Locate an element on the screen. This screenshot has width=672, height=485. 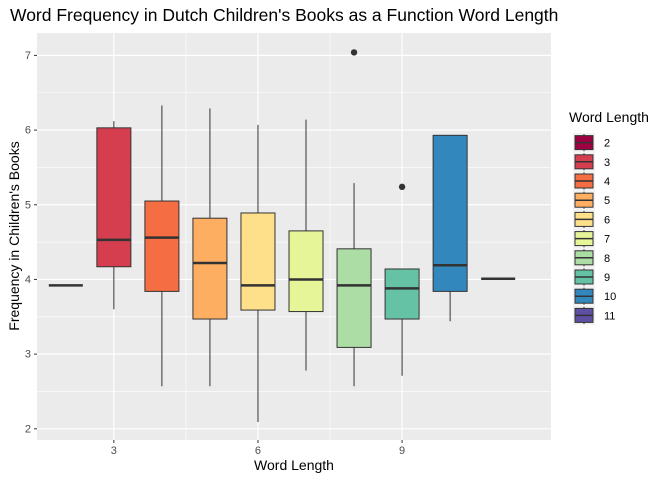
y-tick-label: 3 is located at coordinates (28, 355).